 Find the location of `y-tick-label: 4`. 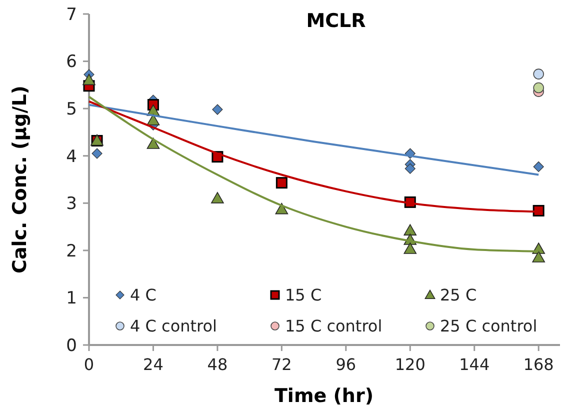

y-tick-label: 4 is located at coordinates (71, 156).